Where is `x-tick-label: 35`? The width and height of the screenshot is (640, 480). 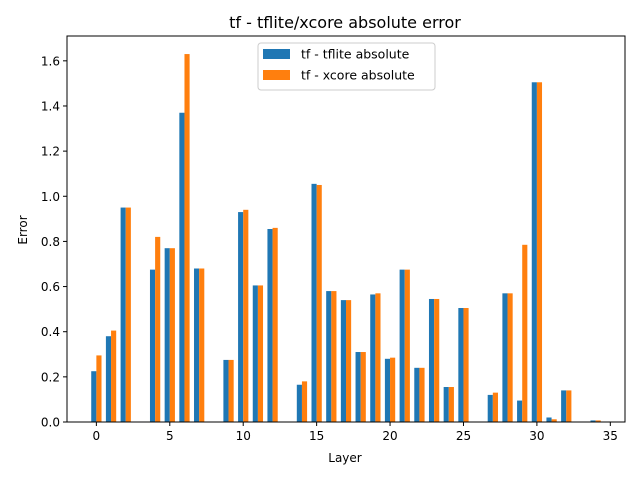
x-tick-label: 35 is located at coordinates (610, 436).